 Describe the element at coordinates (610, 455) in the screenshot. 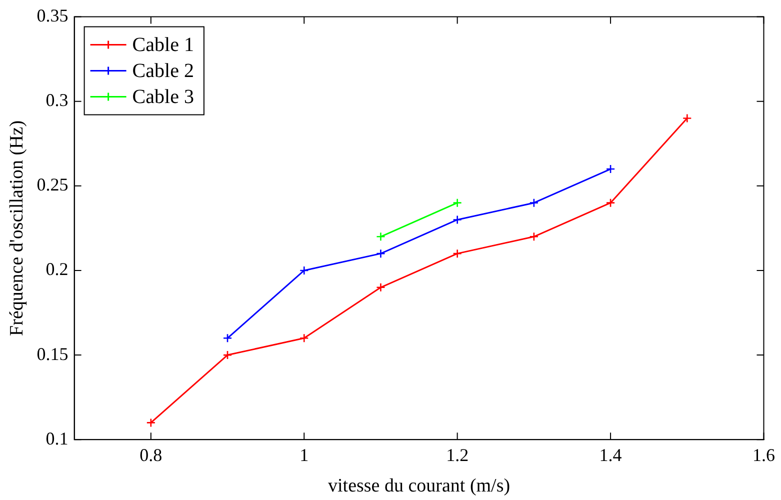

I see `x-tick-label: 1.4` at that location.